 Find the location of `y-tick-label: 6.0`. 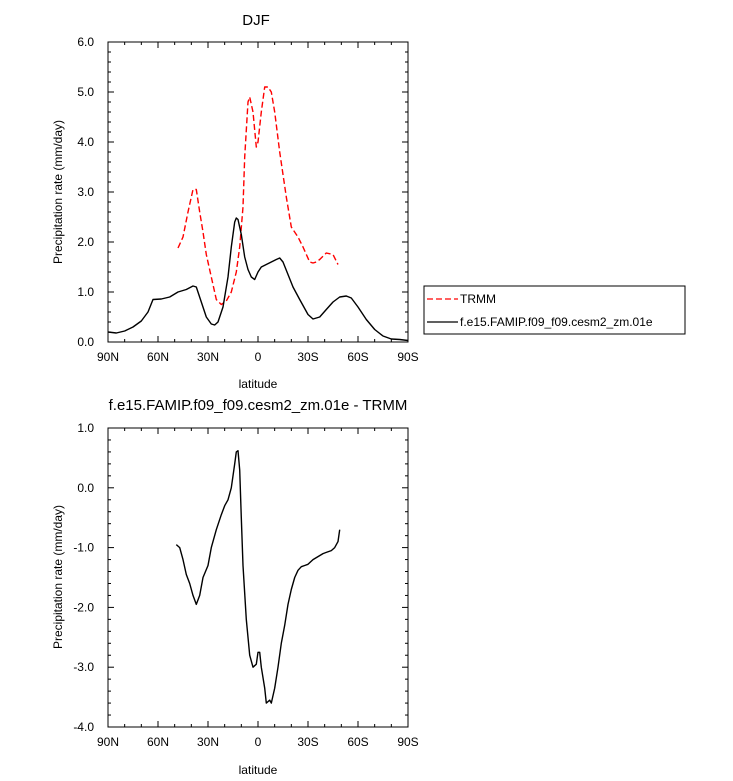

y-tick-label: 6.0 is located at coordinates (85, 42).